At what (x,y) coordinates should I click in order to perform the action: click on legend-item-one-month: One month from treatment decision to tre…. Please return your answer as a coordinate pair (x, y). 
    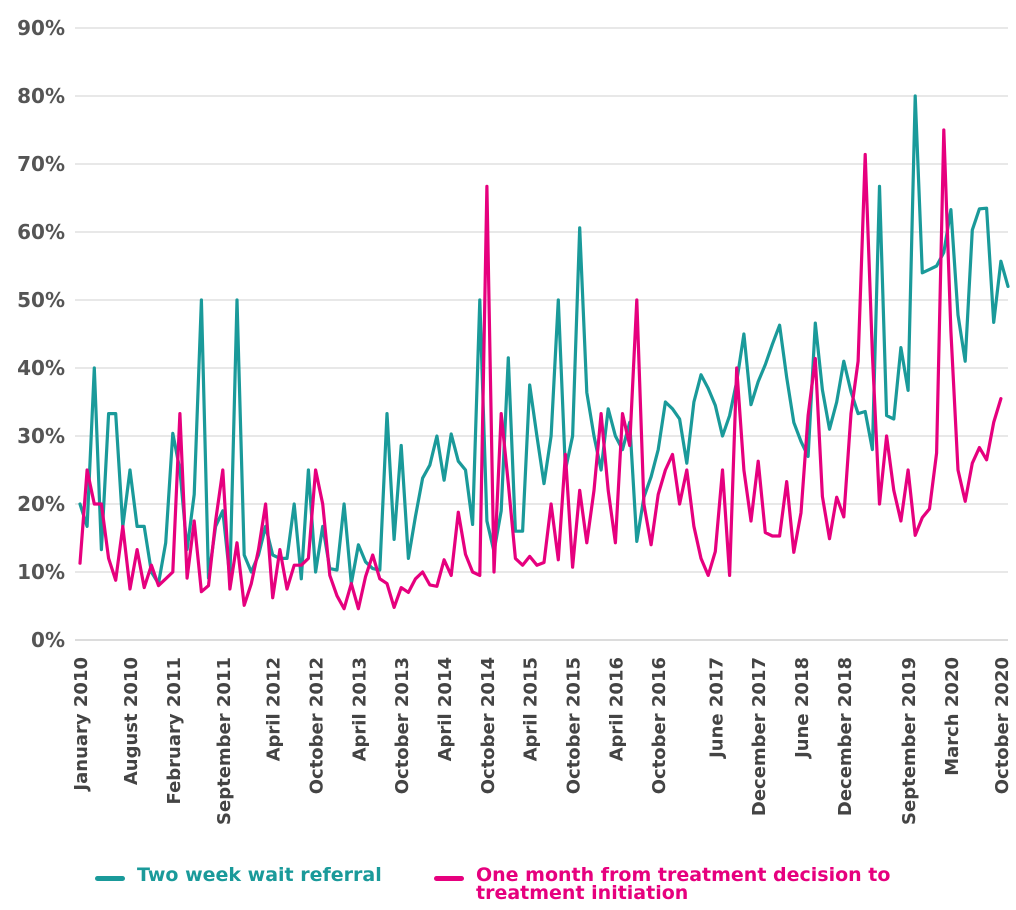
    Looking at the image, I should click on (669, 884).